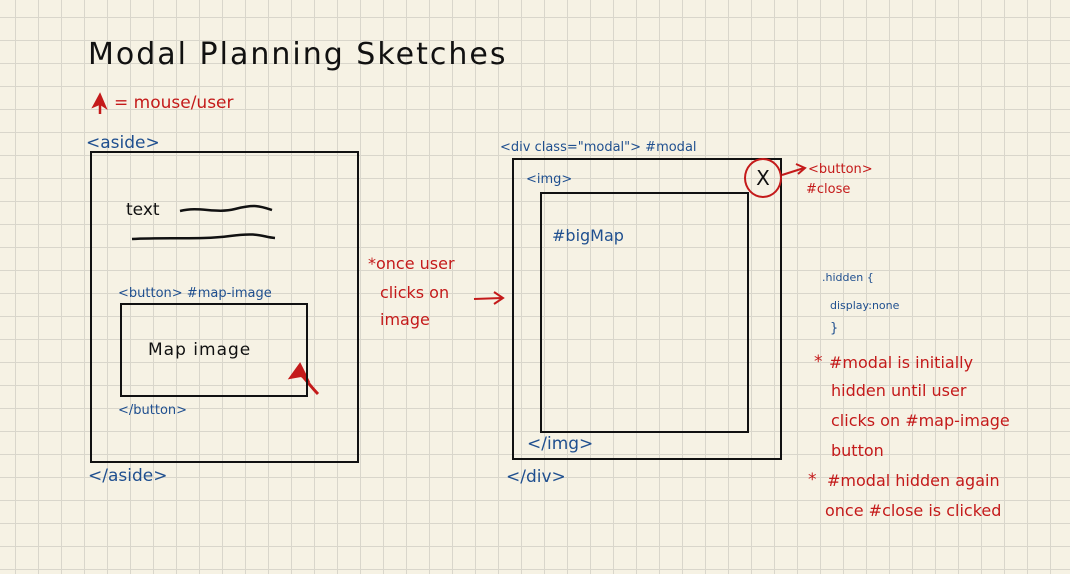  What do you see at coordinates (195, 293) in the screenshot?
I see `button-open-tag: <button> #map-image` at bounding box center [195, 293].